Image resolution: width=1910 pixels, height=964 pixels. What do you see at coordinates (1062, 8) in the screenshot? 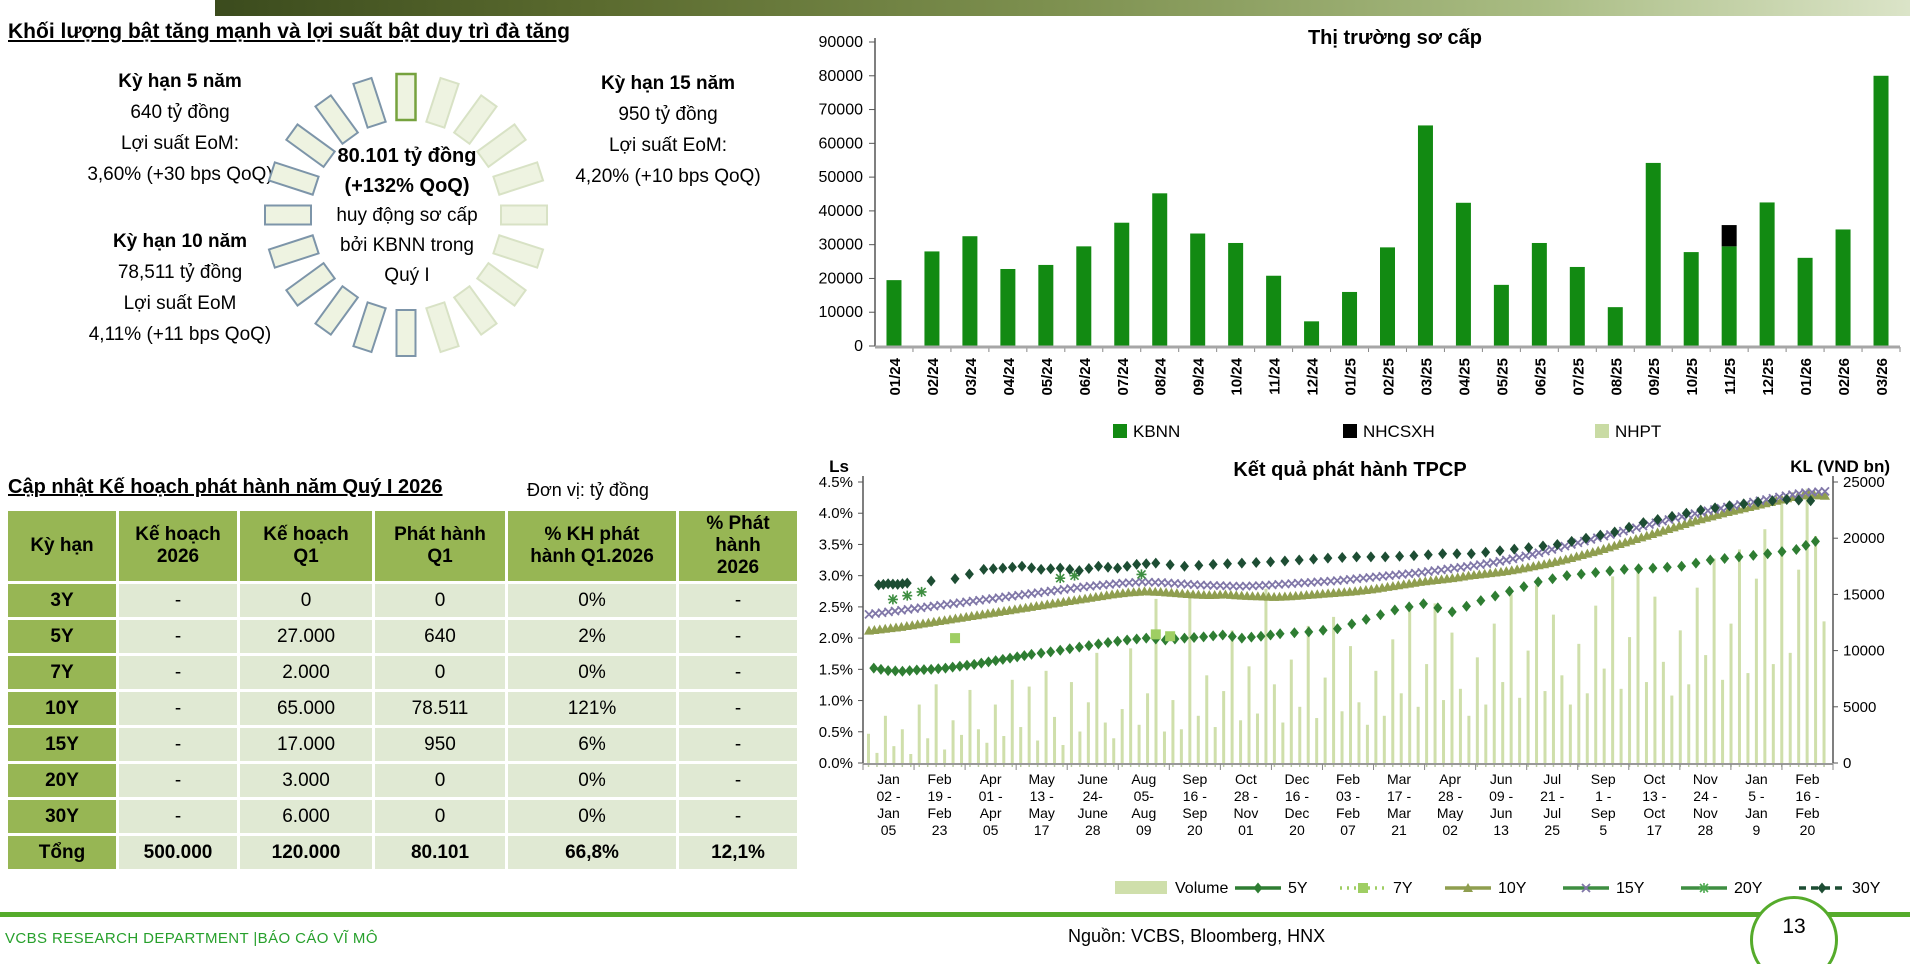
I see `top-gradient-band` at bounding box center [1062, 8].